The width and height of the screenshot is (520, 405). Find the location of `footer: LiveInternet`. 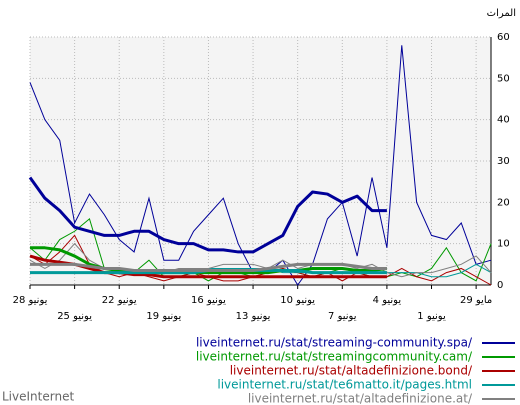

footer: LiveInternet is located at coordinates (38, 397).